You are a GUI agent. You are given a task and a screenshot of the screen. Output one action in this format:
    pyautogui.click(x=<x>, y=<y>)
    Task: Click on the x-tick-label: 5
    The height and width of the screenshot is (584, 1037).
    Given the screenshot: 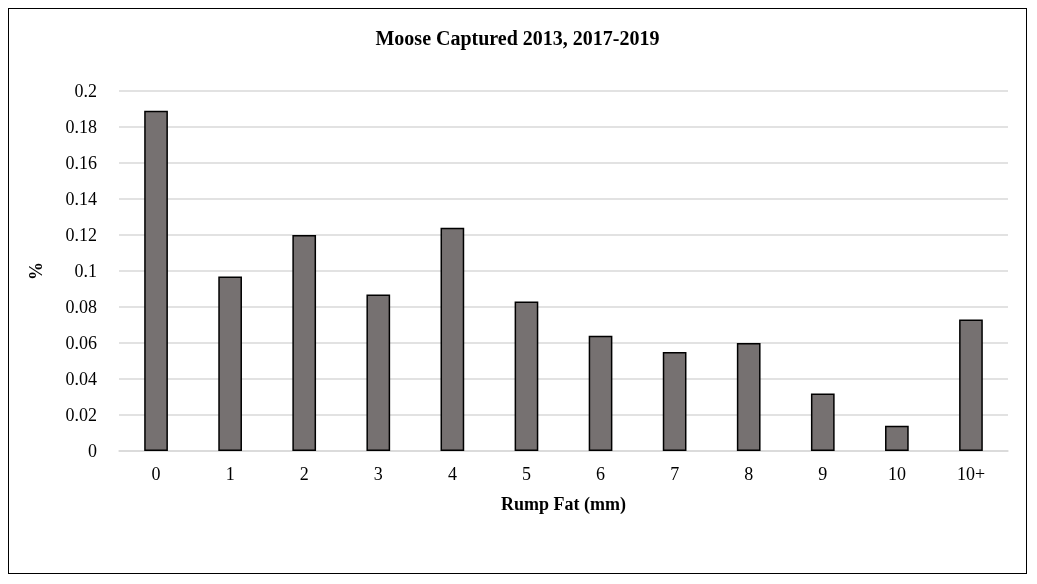 What is the action you would take?
    pyautogui.click(x=526, y=474)
    